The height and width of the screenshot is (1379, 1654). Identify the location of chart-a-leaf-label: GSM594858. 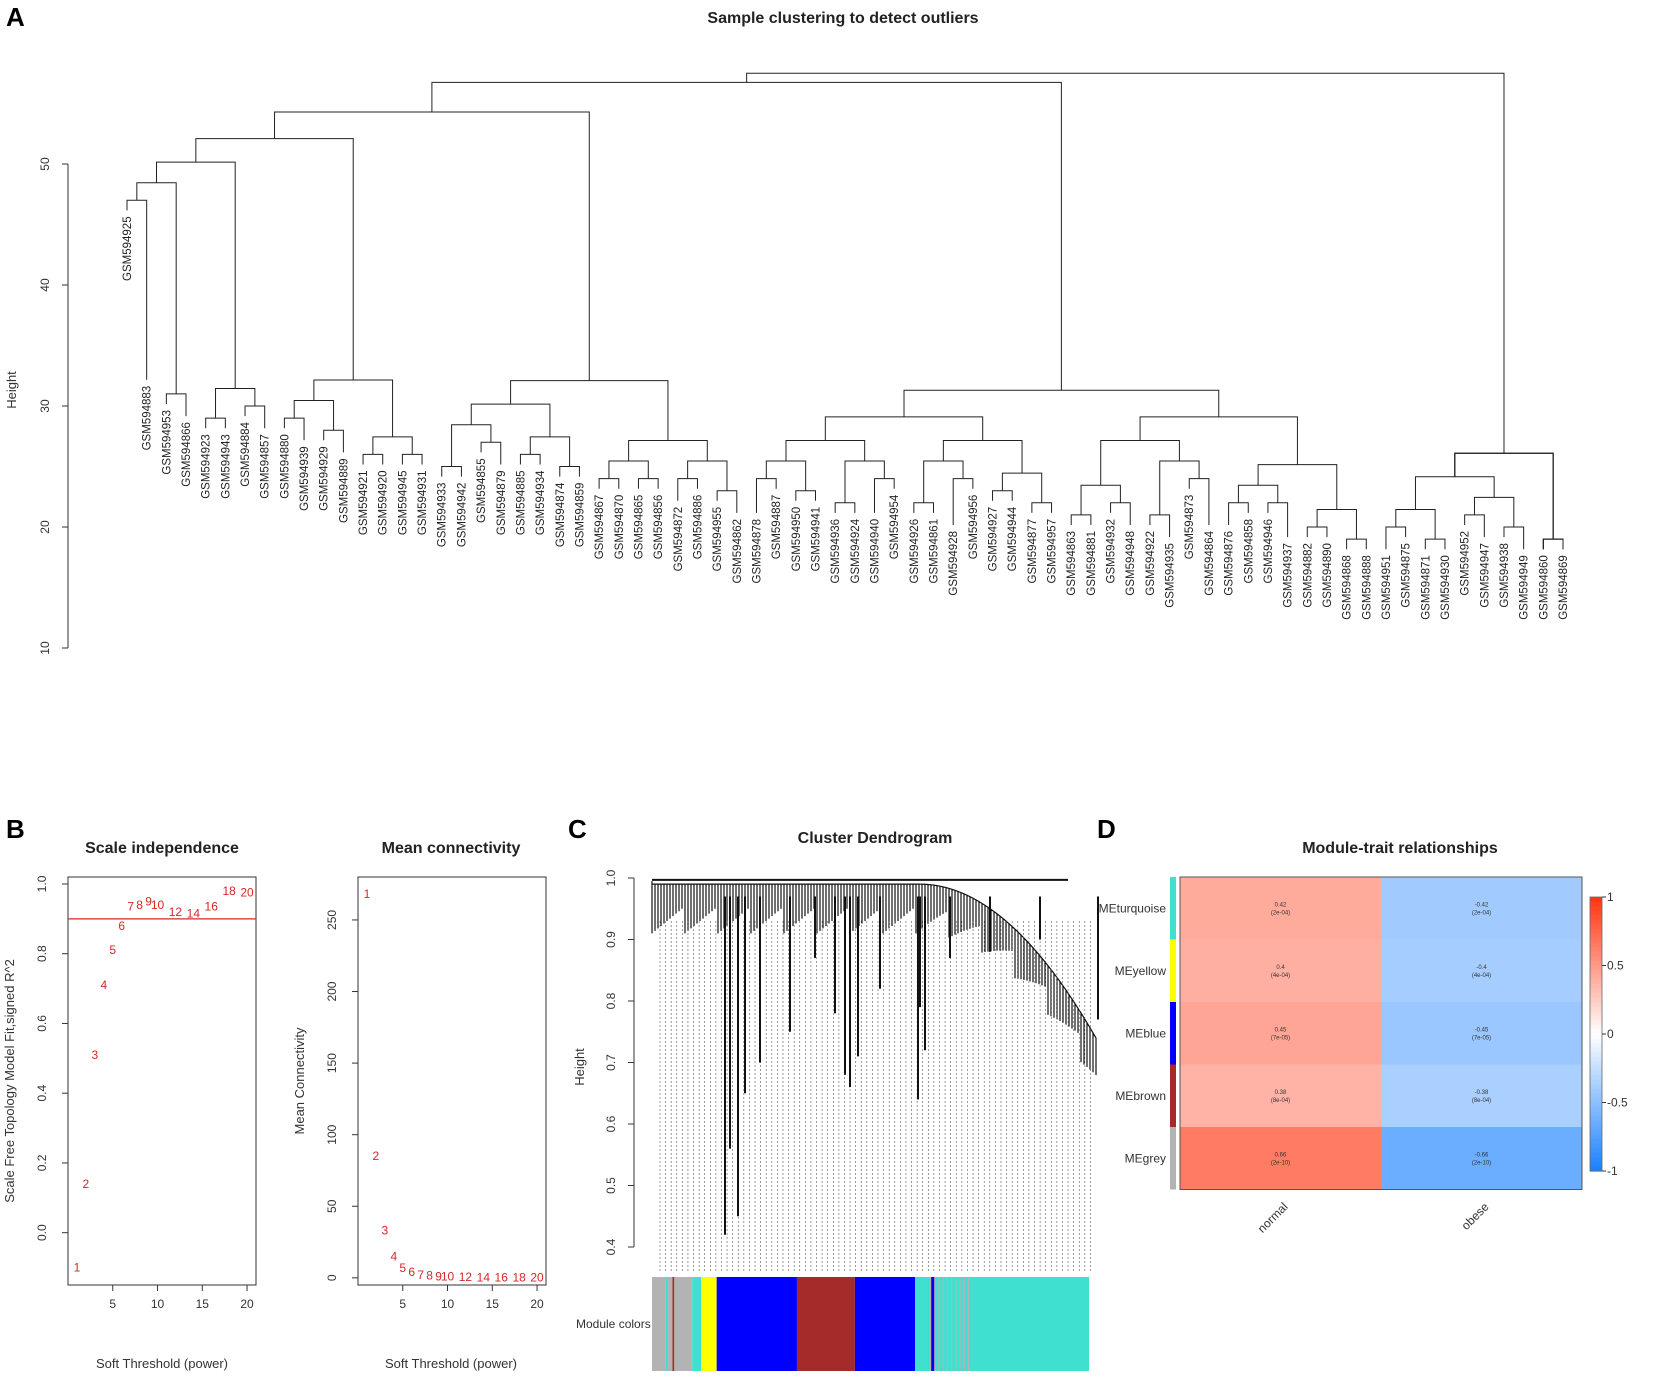
(1249, 551).